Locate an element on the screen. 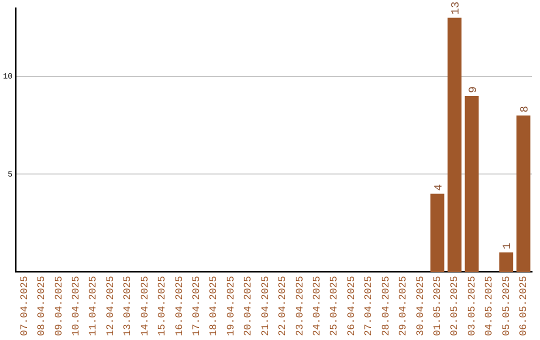 This screenshot has width=540, height=340. x-tick-label: 19.04.2025 is located at coordinates (232, 306).